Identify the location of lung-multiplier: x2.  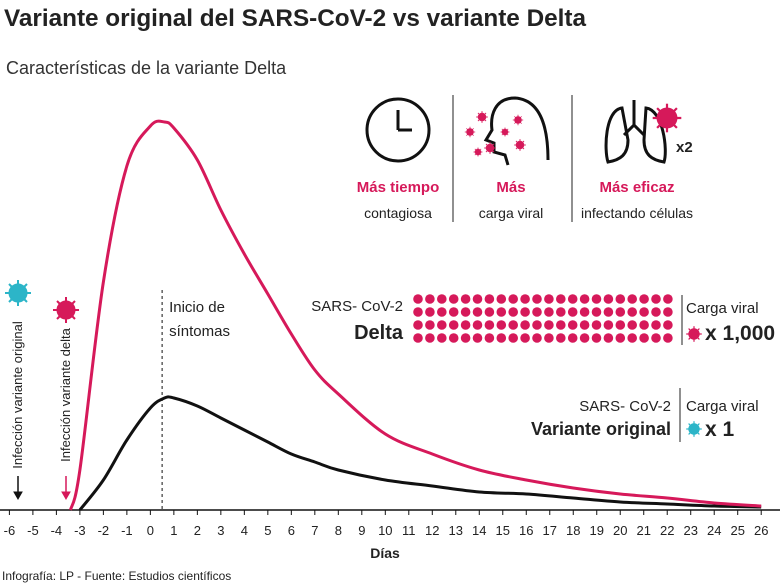
(684, 147).